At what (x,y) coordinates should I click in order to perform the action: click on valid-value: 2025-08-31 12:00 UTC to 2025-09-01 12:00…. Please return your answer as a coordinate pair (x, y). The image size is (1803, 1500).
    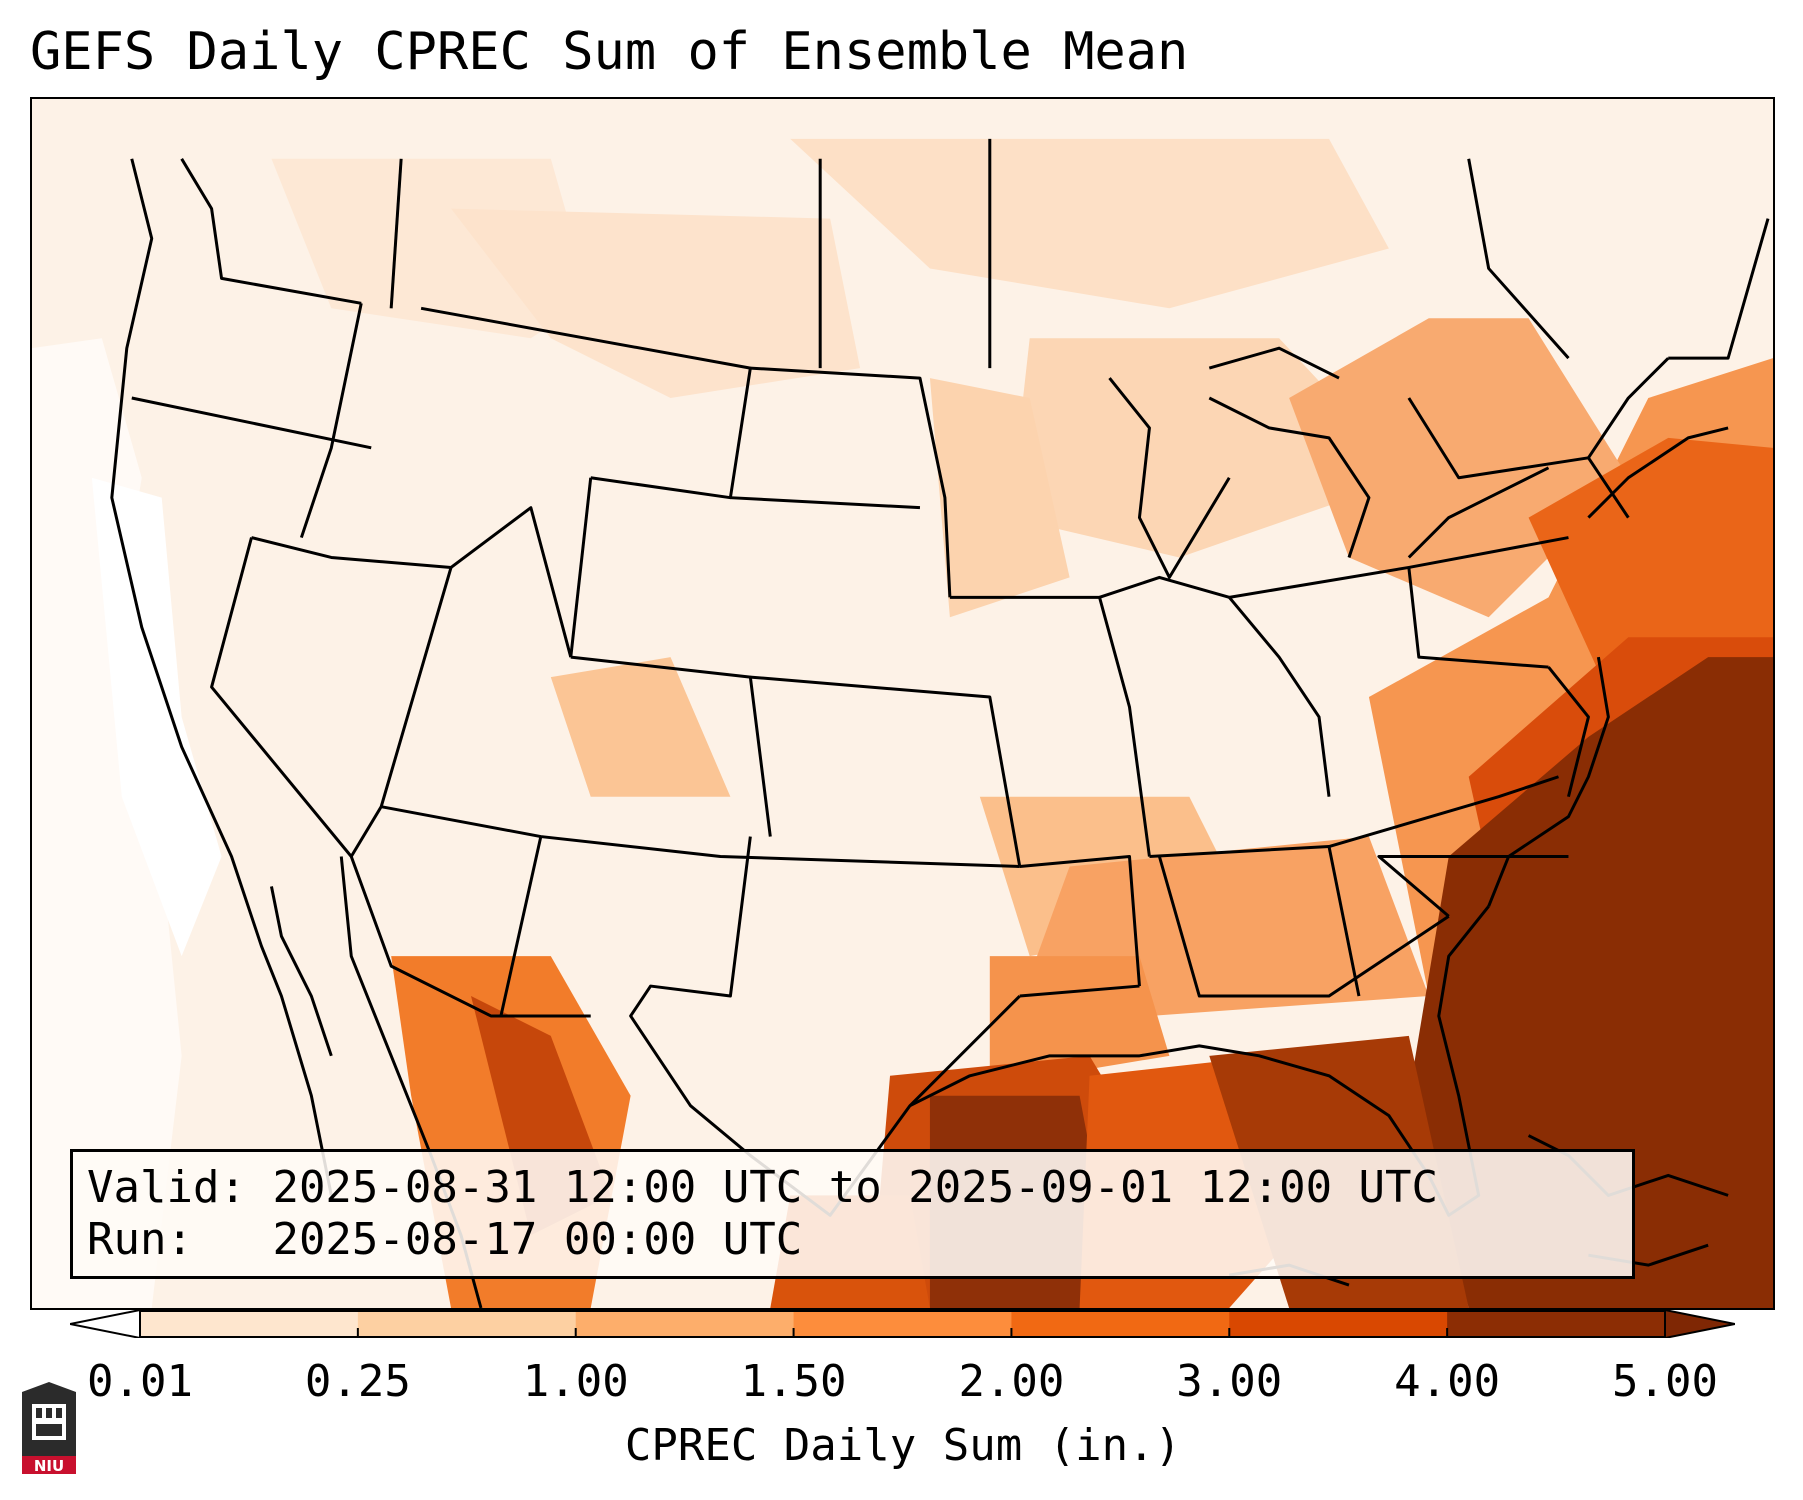
    Looking at the image, I should click on (855, 1187).